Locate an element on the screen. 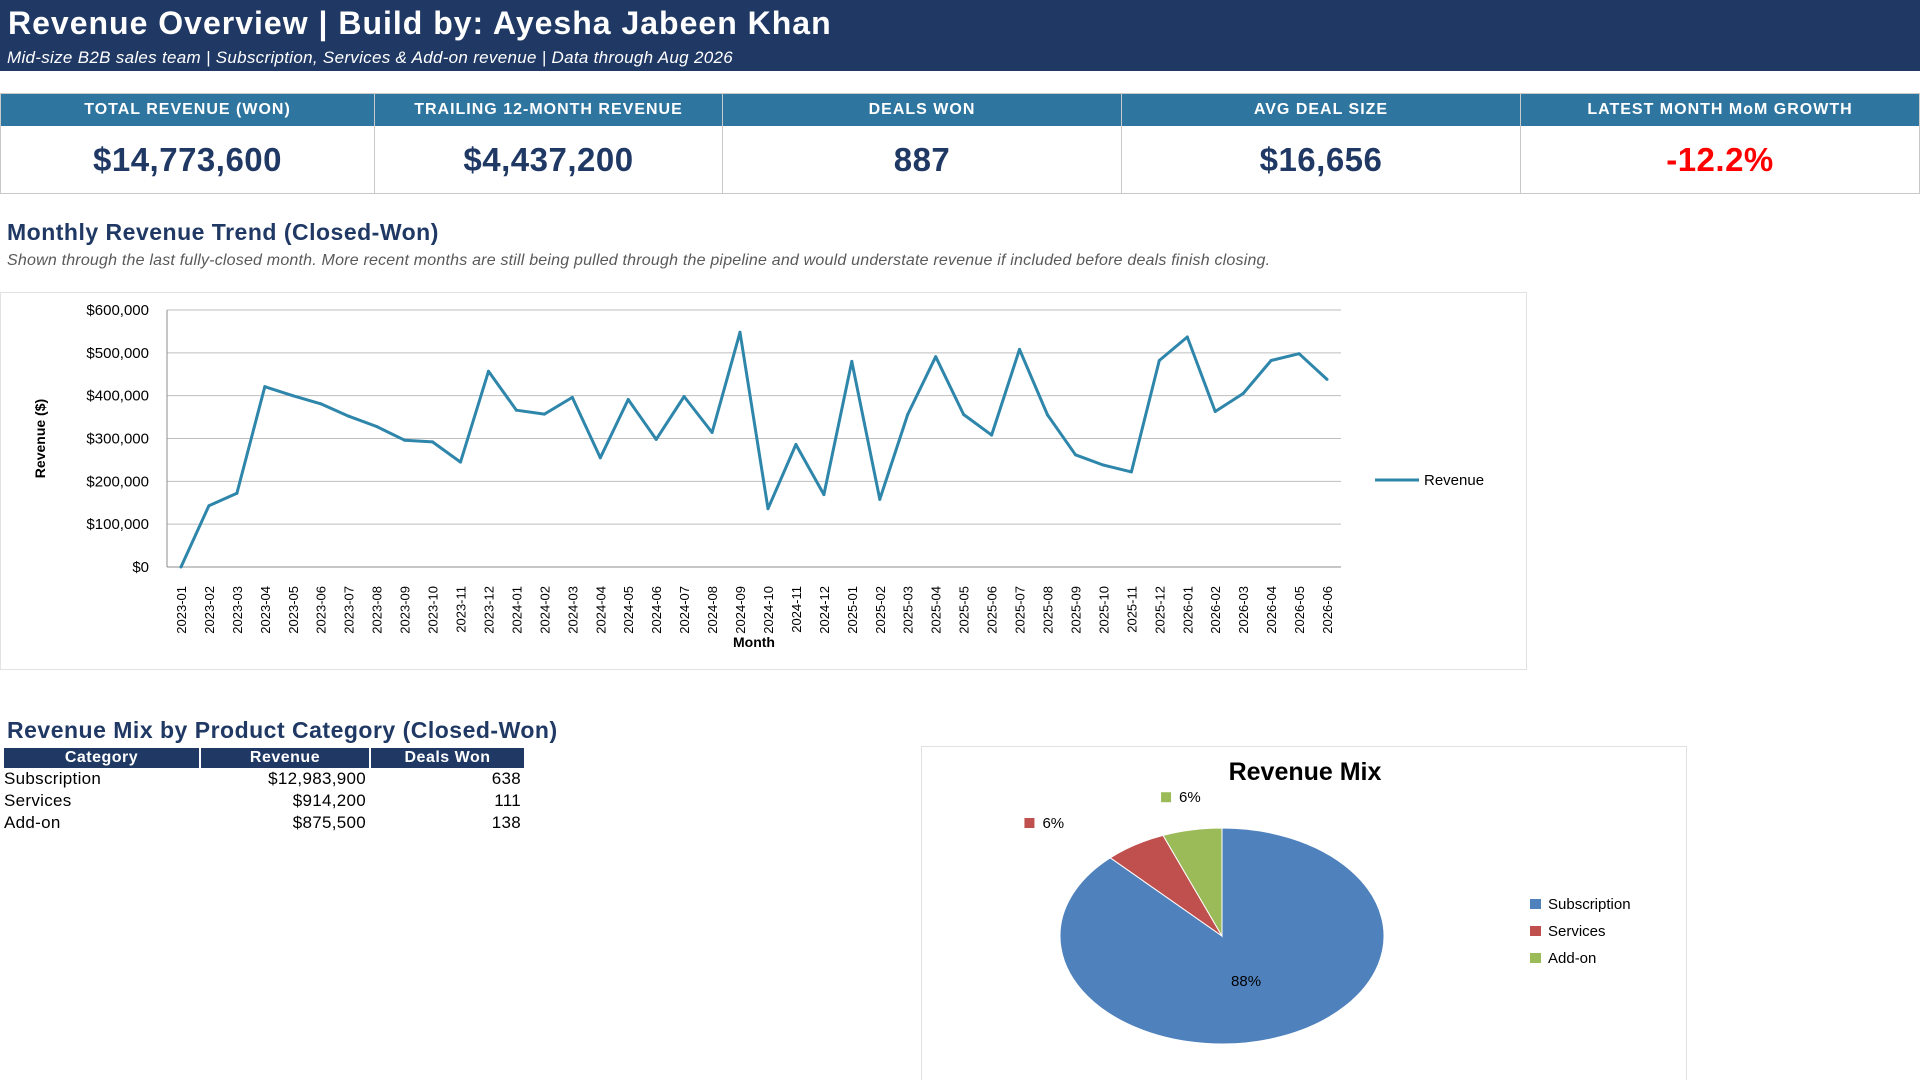 The width and height of the screenshot is (1920, 1080). kpi-label: DEALS WON is located at coordinates (922, 110).